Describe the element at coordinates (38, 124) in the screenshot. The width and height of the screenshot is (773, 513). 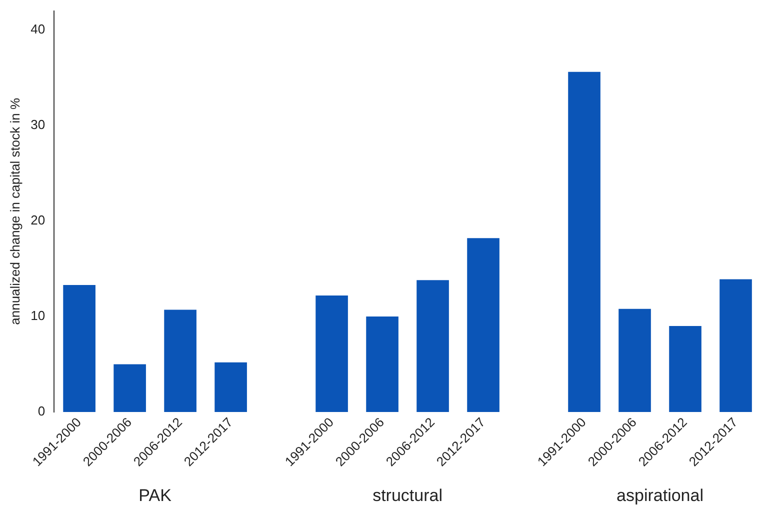
I see `y-tick-label: 30` at that location.